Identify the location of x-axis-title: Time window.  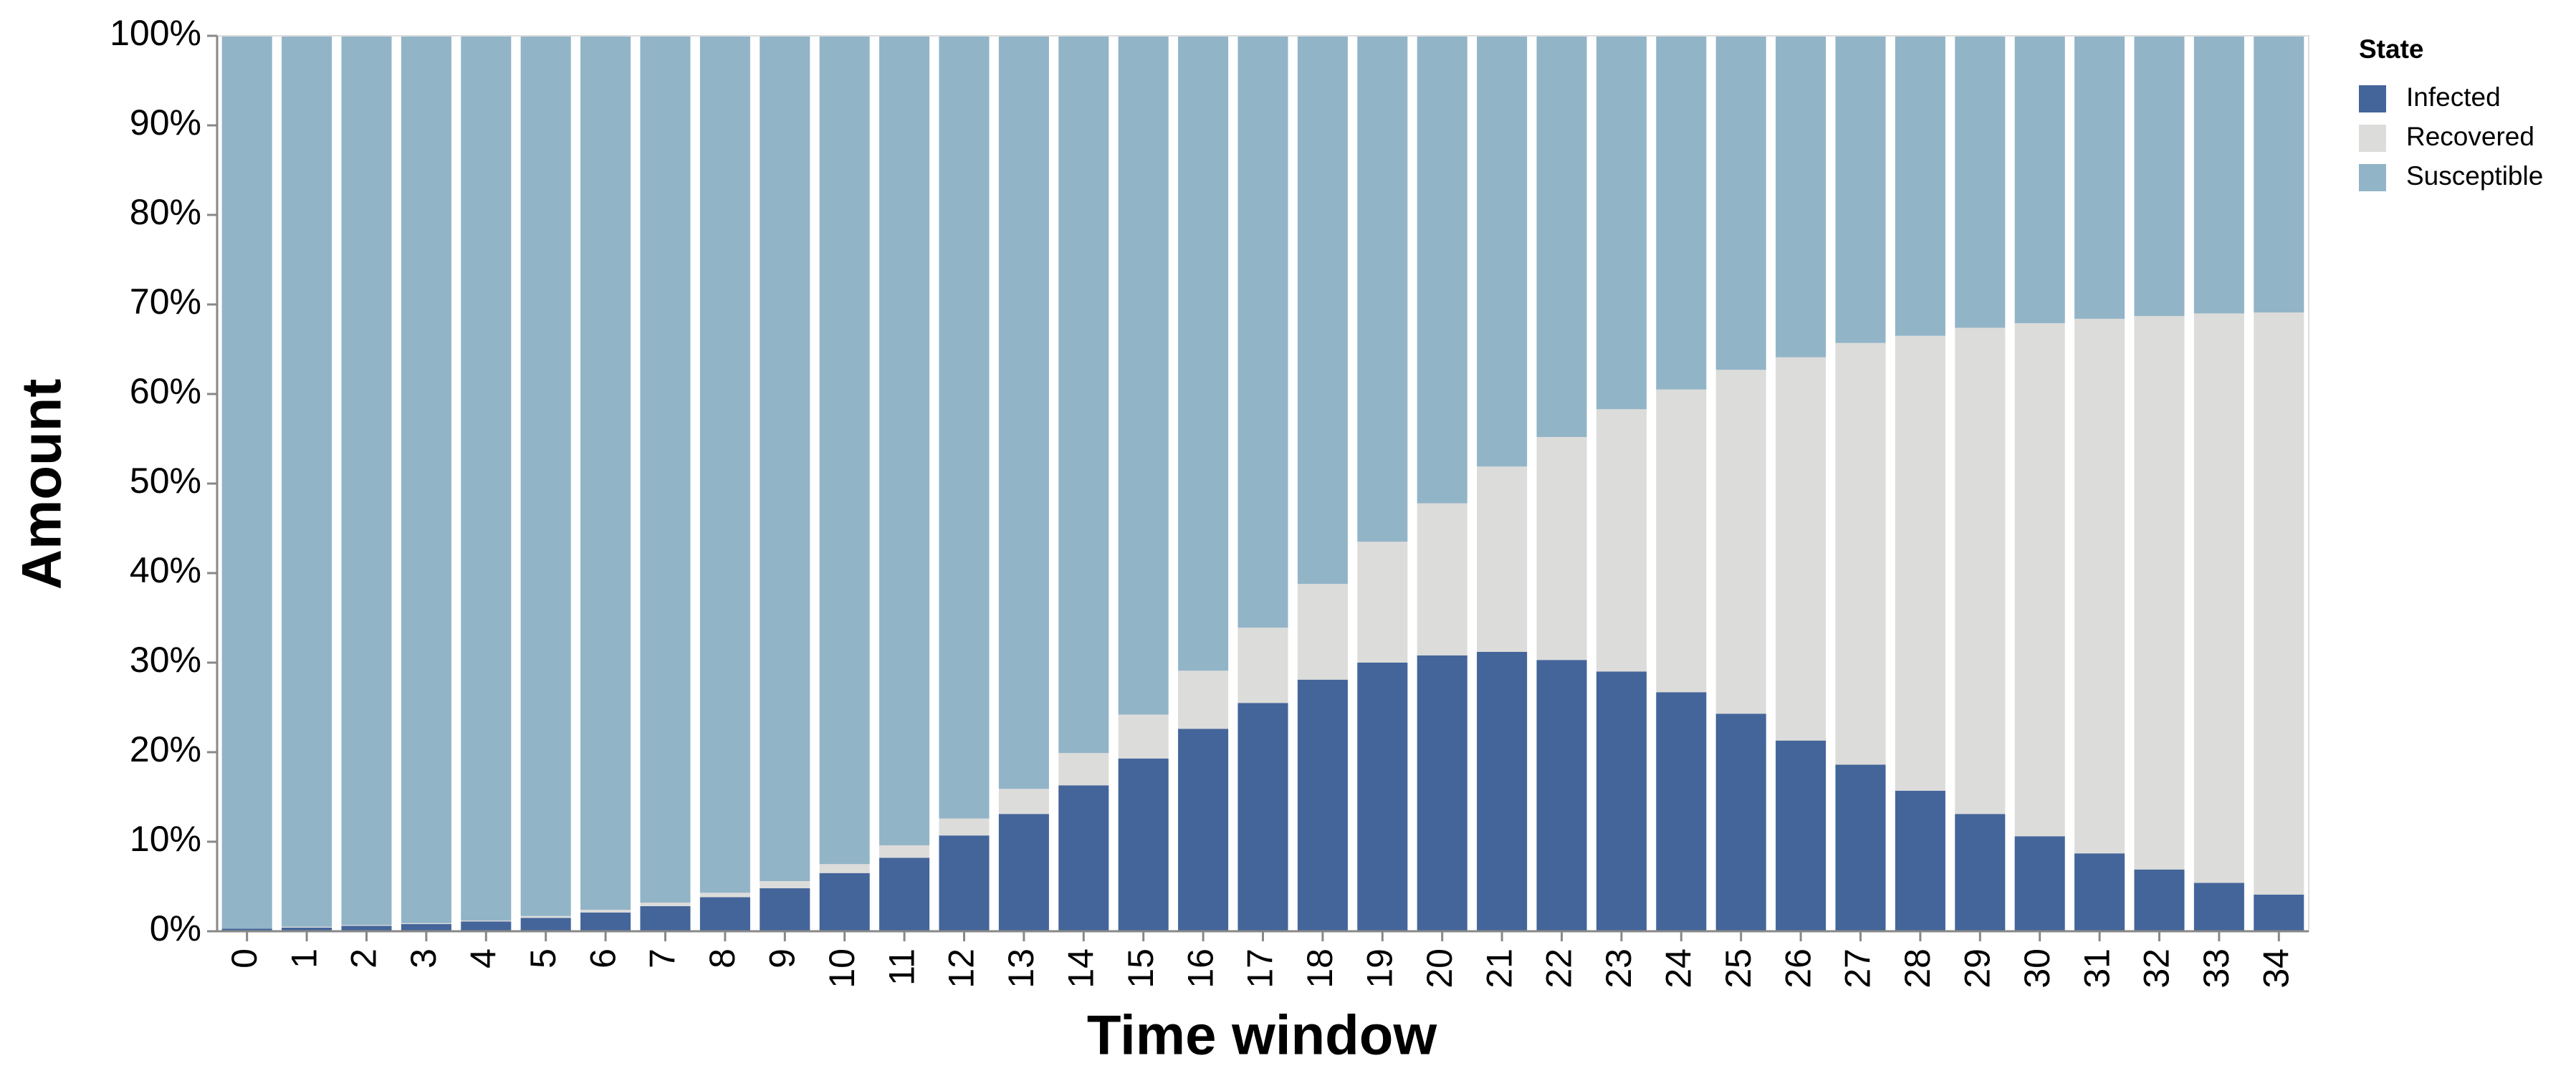
(1262, 1035).